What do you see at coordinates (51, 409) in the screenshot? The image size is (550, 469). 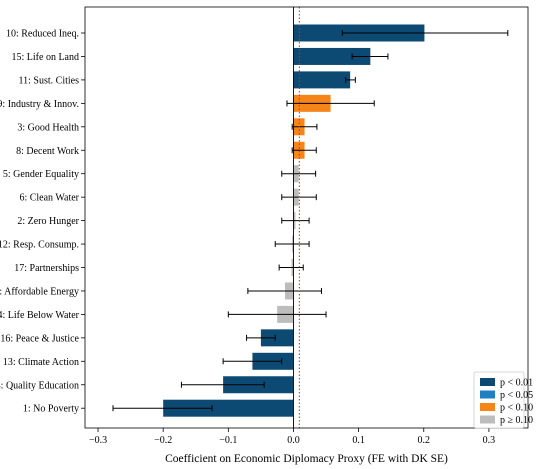 I see `y-tick-label: 1: No Poverty` at bounding box center [51, 409].